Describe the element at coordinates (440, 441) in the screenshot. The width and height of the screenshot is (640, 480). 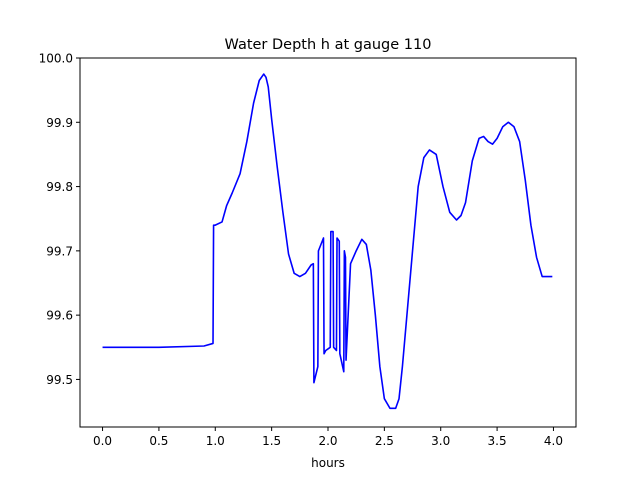
I see `x-tick-label: 3.0` at that location.